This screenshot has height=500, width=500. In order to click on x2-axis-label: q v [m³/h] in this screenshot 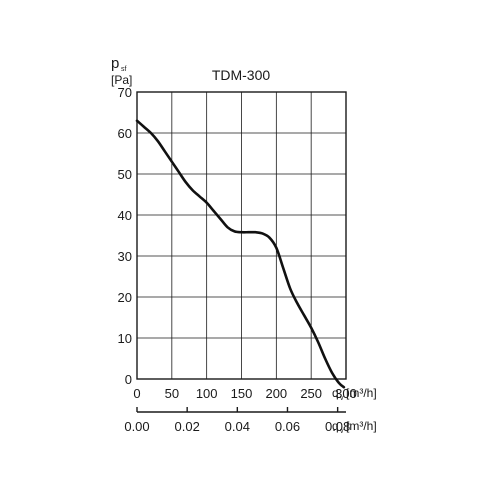, I will do `click(354, 427)`.